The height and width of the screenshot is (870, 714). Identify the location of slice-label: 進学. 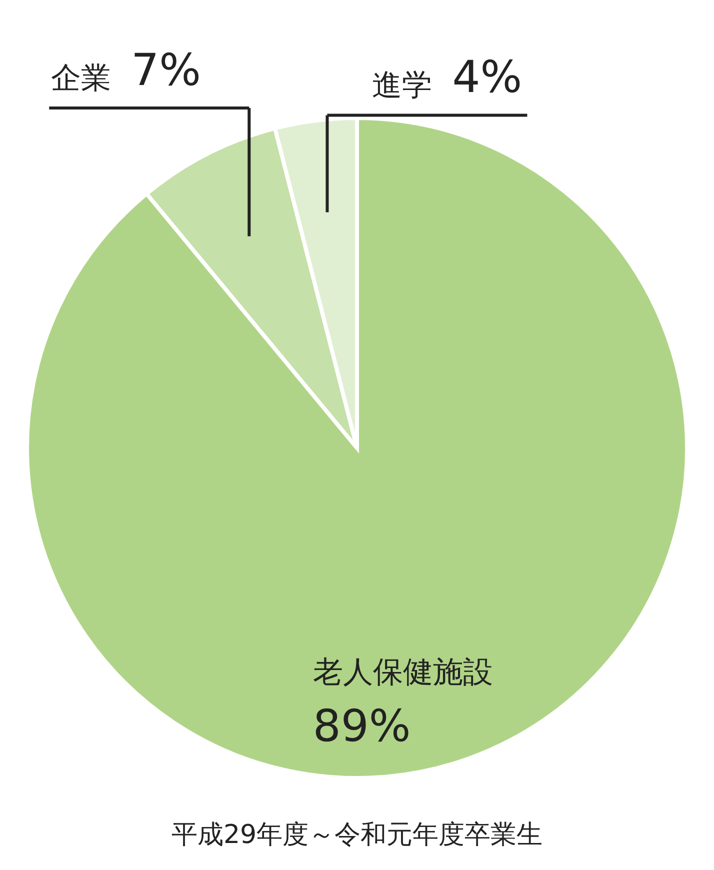
(402, 86).